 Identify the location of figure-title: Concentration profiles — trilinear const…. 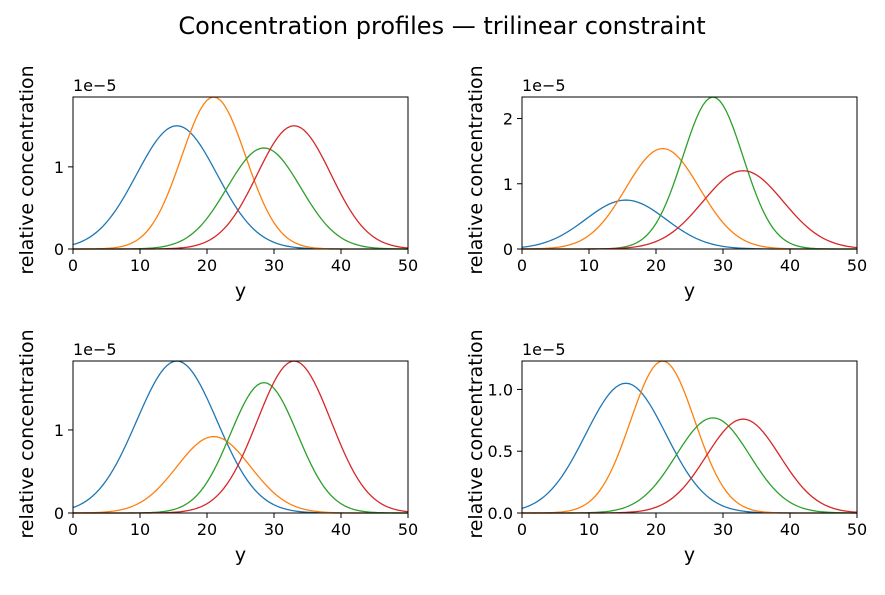
(441, 26).